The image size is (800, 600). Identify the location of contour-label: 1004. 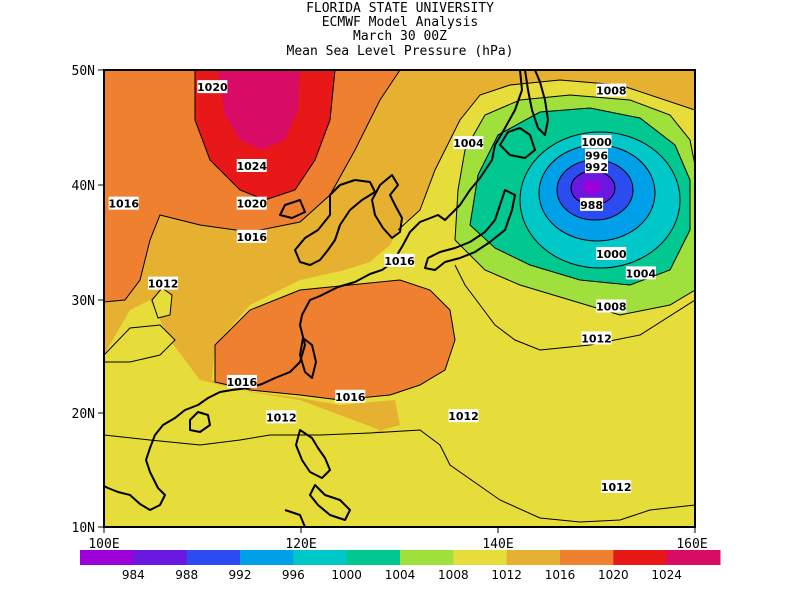
(468, 143).